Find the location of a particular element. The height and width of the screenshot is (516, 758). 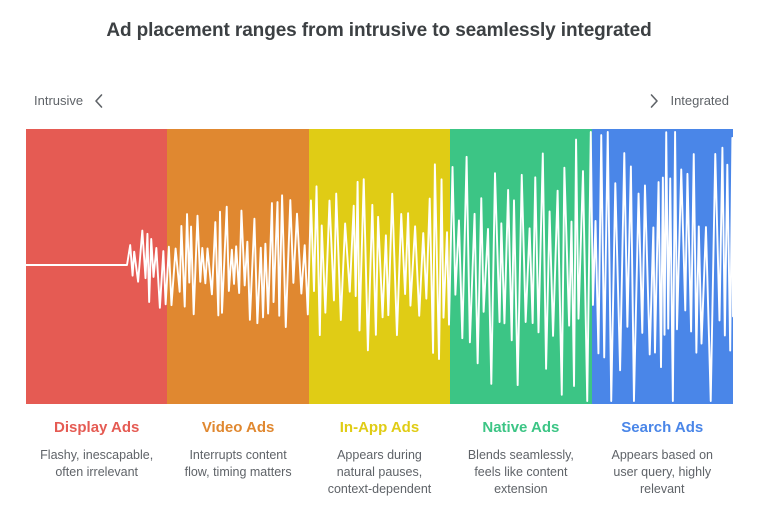

segment-title: Search Ads is located at coordinates (662, 427).